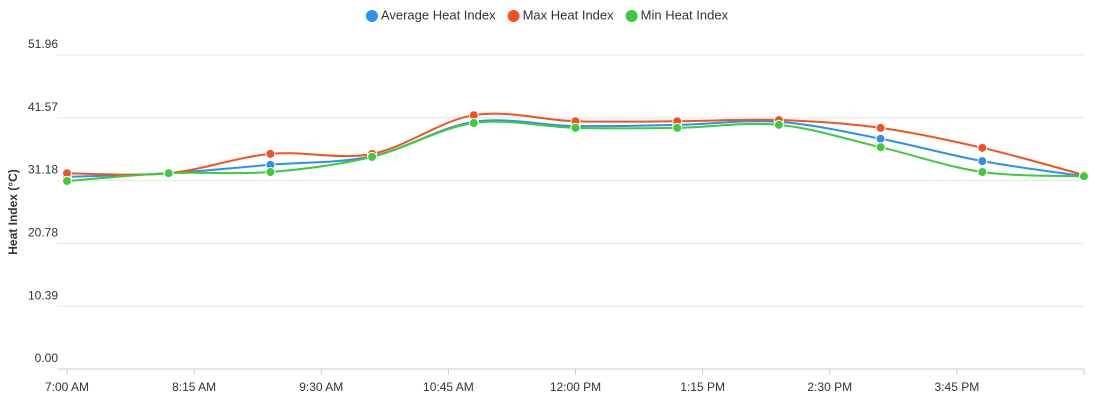  What do you see at coordinates (569, 14) in the screenshot?
I see `legend-label: Max Heat Index` at bounding box center [569, 14].